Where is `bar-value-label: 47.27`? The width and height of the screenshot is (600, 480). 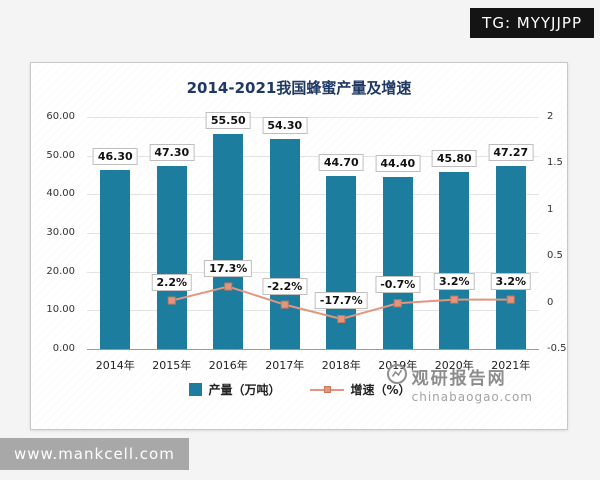 bar-value-label: 47.27 is located at coordinates (511, 153).